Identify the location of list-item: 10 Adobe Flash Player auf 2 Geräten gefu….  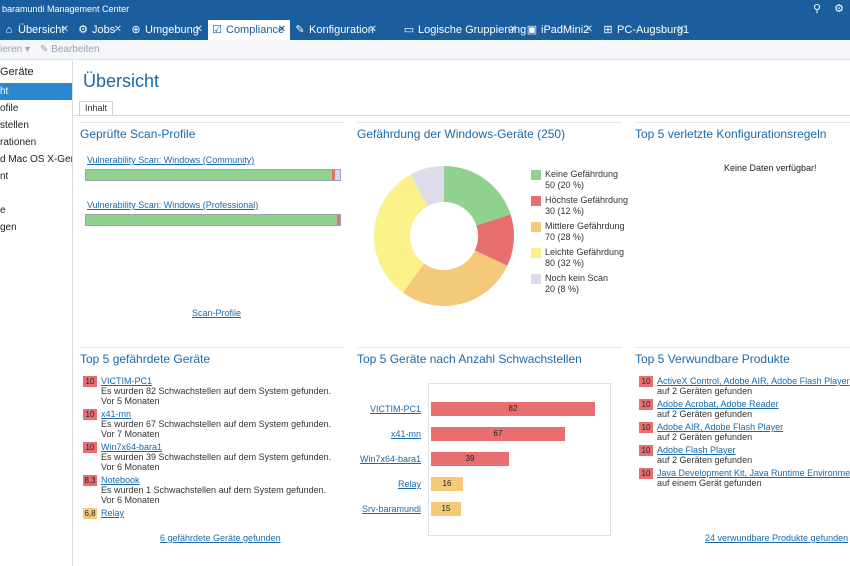
(741, 455).